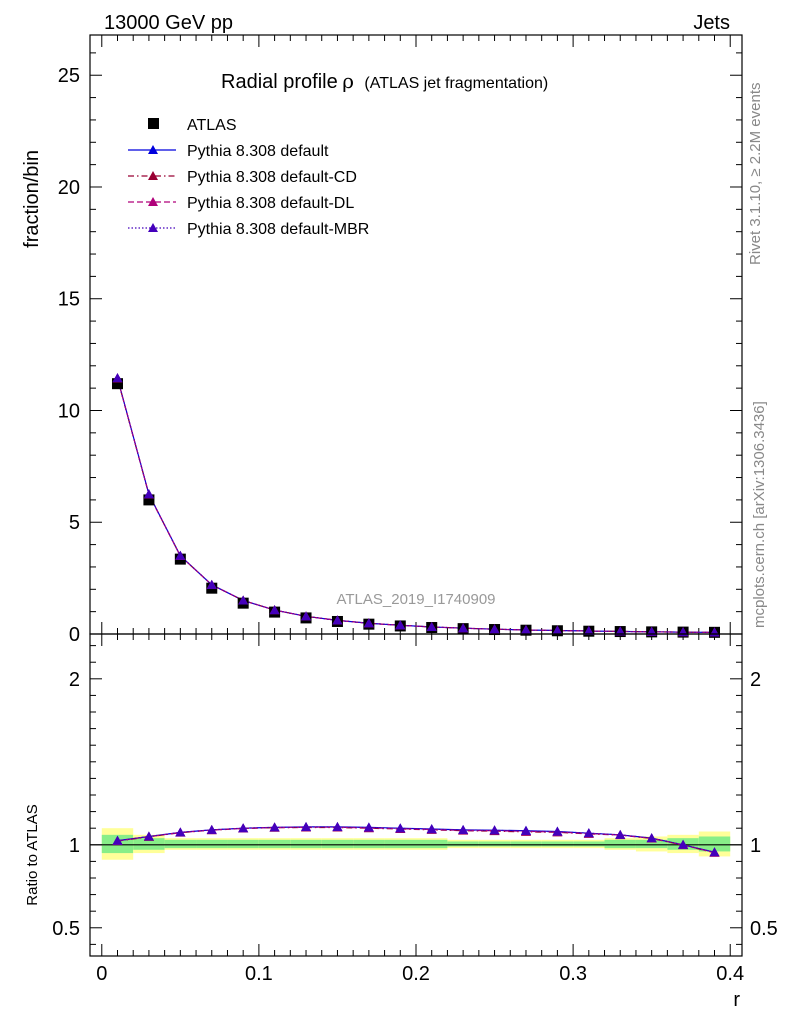 This screenshot has width=786, height=1024. I want to click on header-right: Jets, so click(711, 23).